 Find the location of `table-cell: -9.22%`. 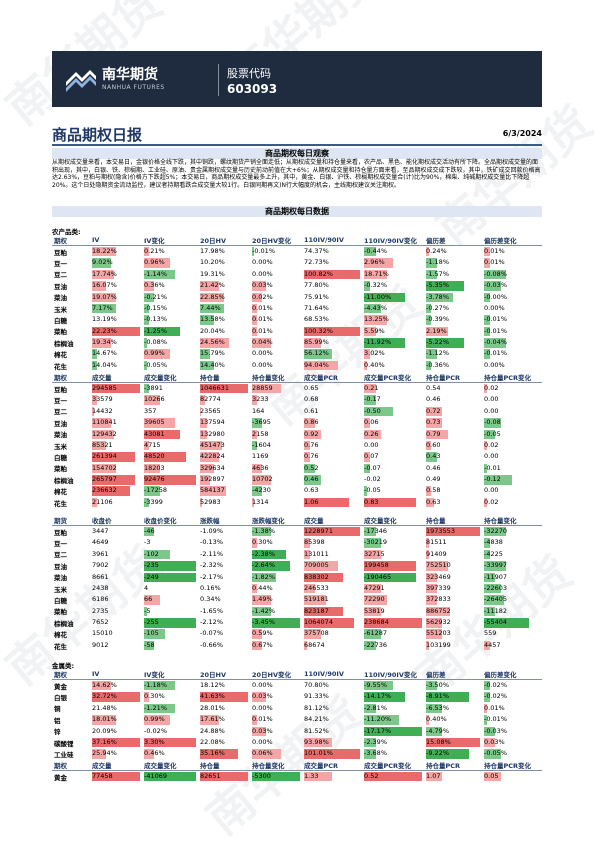

table-cell: -9.22% is located at coordinates (453, 753).